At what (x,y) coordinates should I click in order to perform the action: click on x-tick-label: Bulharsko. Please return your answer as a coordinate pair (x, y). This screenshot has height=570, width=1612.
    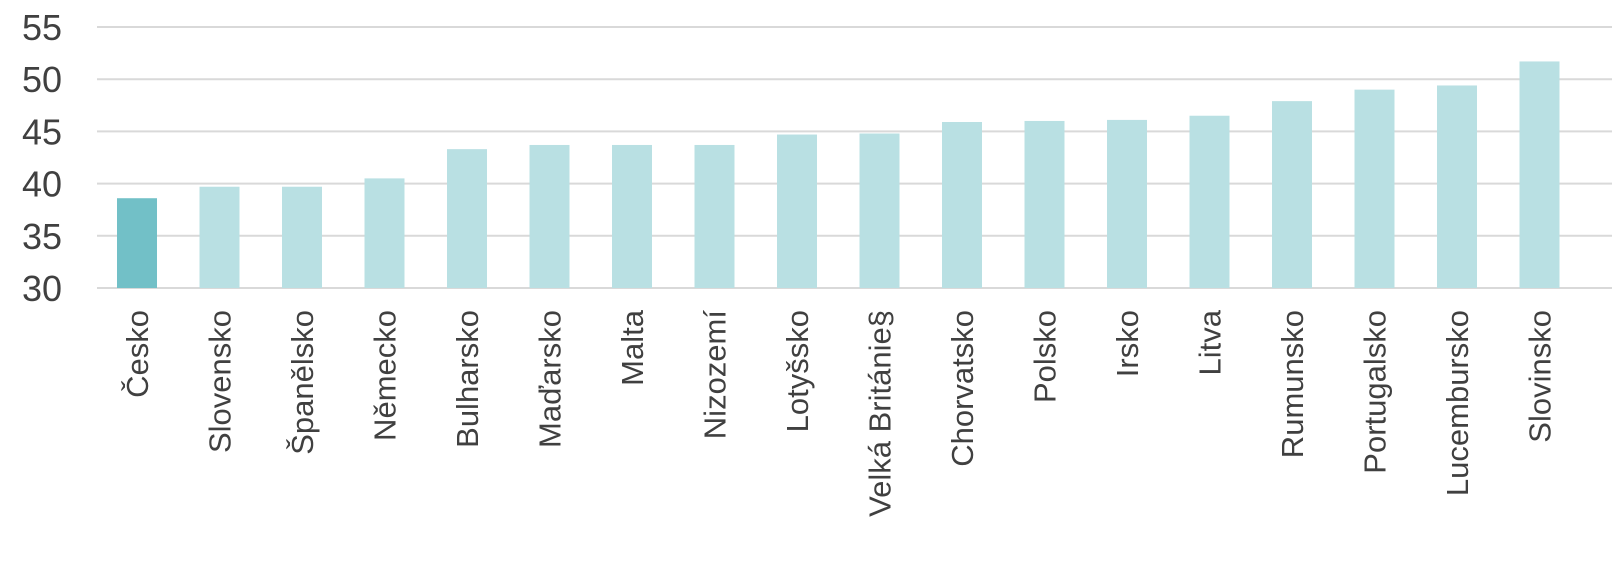
    Looking at the image, I should click on (467, 379).